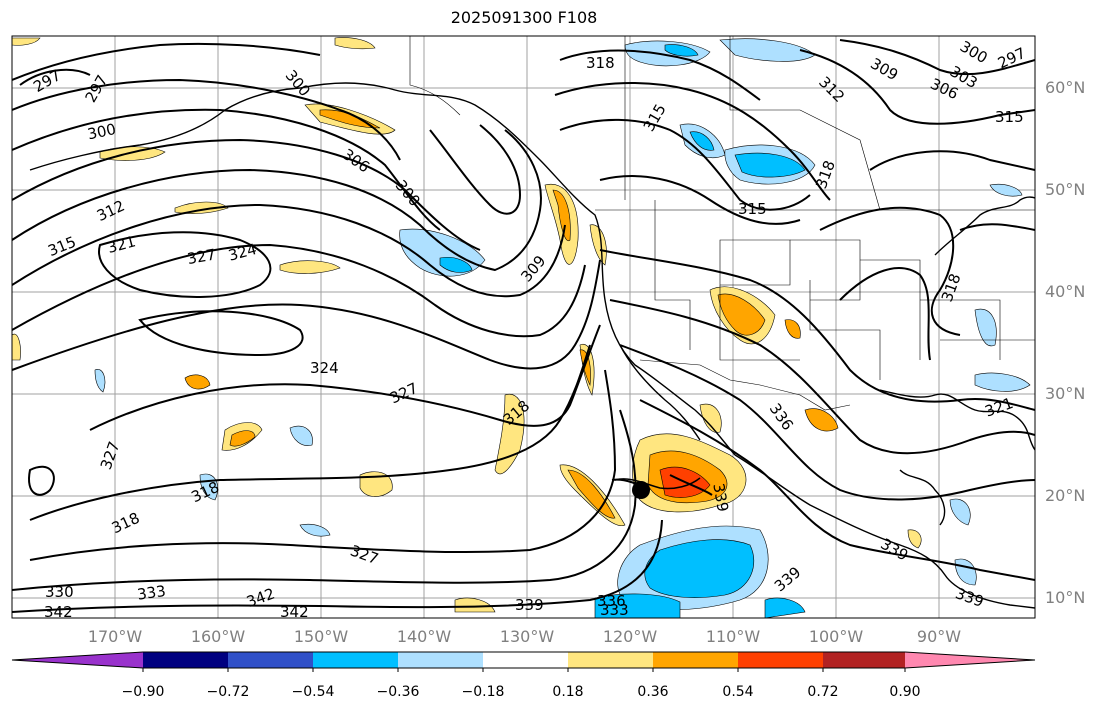 The width and height of the screenshot is (1105, 712). I want to click on storm-marker, so click(657, 488).